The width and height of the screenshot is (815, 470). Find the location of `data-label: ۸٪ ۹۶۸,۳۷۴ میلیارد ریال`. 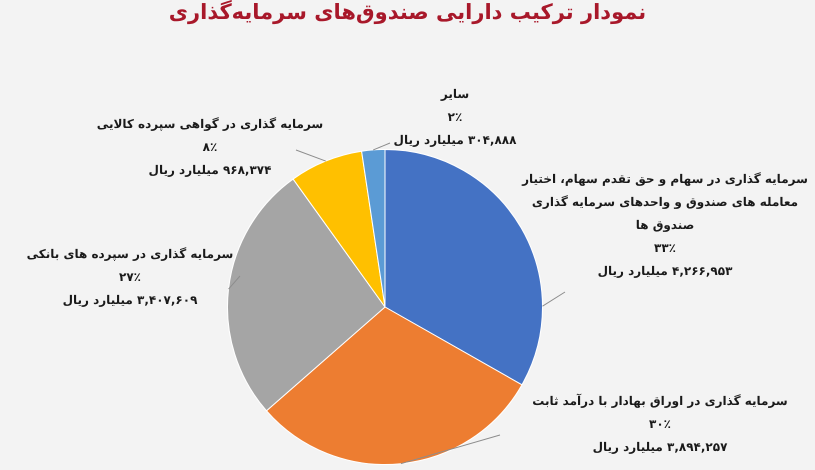

data-label: ۸٪ ۹۶۸,۳۷۴ میلیارد ریال is located at coordinates (210, 159).